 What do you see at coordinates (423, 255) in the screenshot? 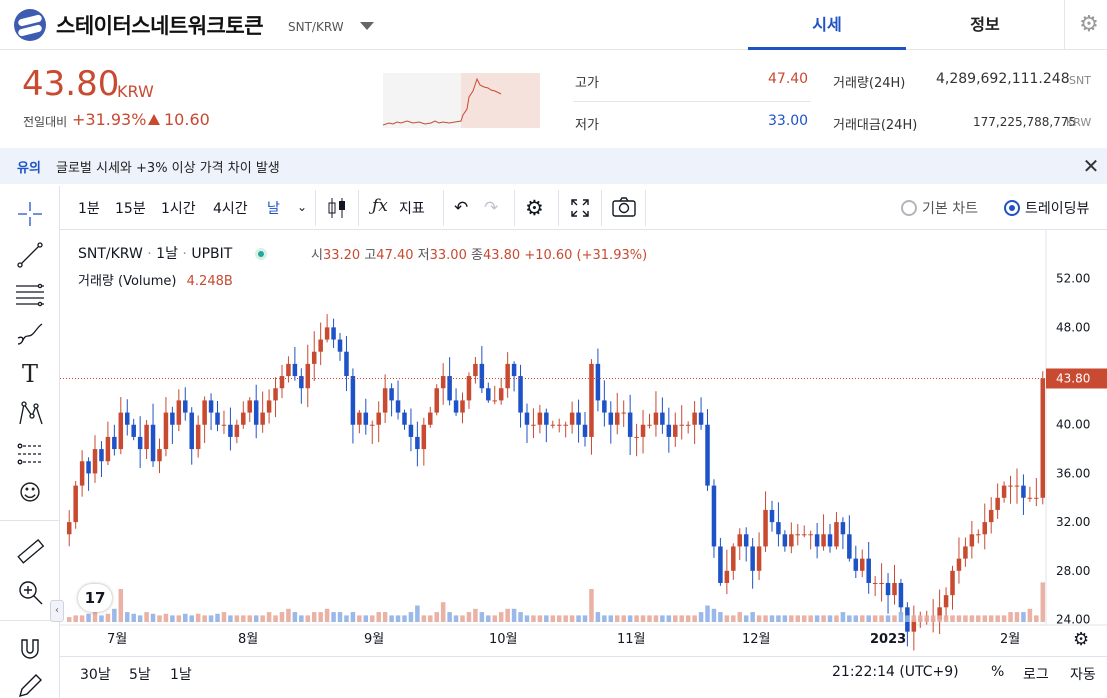
I see `legend-low-label: 저` at bounding box center [423, 255].